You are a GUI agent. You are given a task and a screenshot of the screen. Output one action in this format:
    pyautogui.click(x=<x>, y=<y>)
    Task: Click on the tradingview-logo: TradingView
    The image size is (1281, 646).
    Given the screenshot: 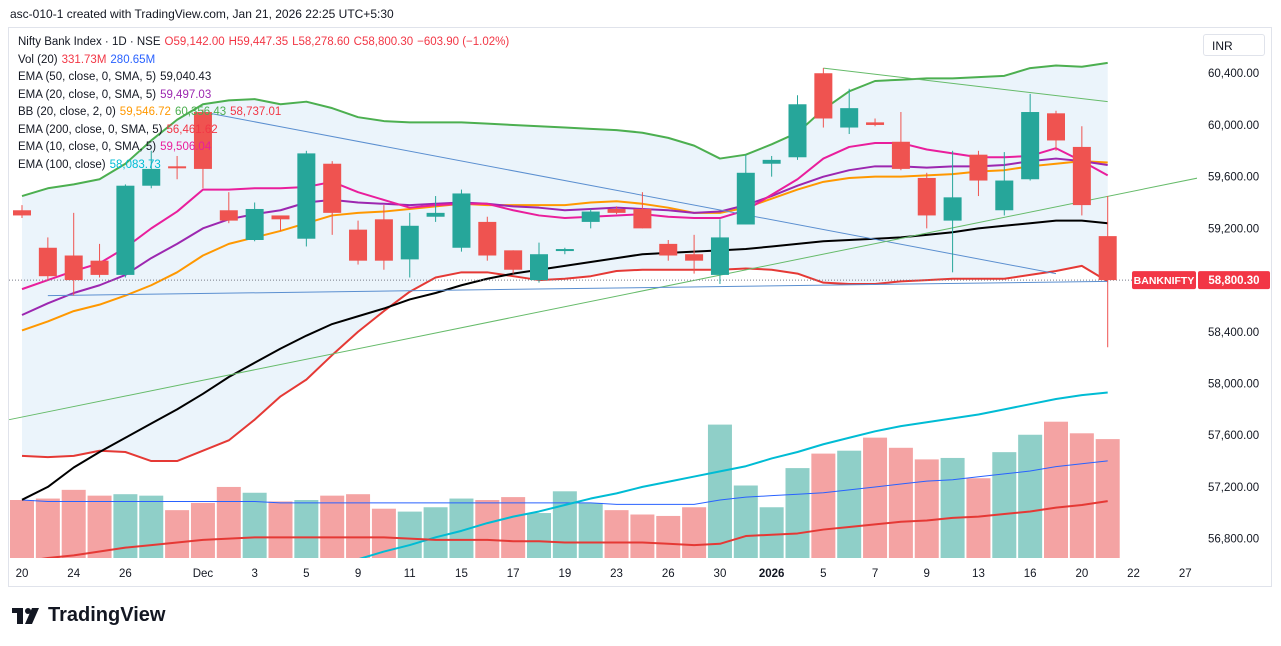 What is the action you would take?
    pyautogui.click(x=88, y=615)
    